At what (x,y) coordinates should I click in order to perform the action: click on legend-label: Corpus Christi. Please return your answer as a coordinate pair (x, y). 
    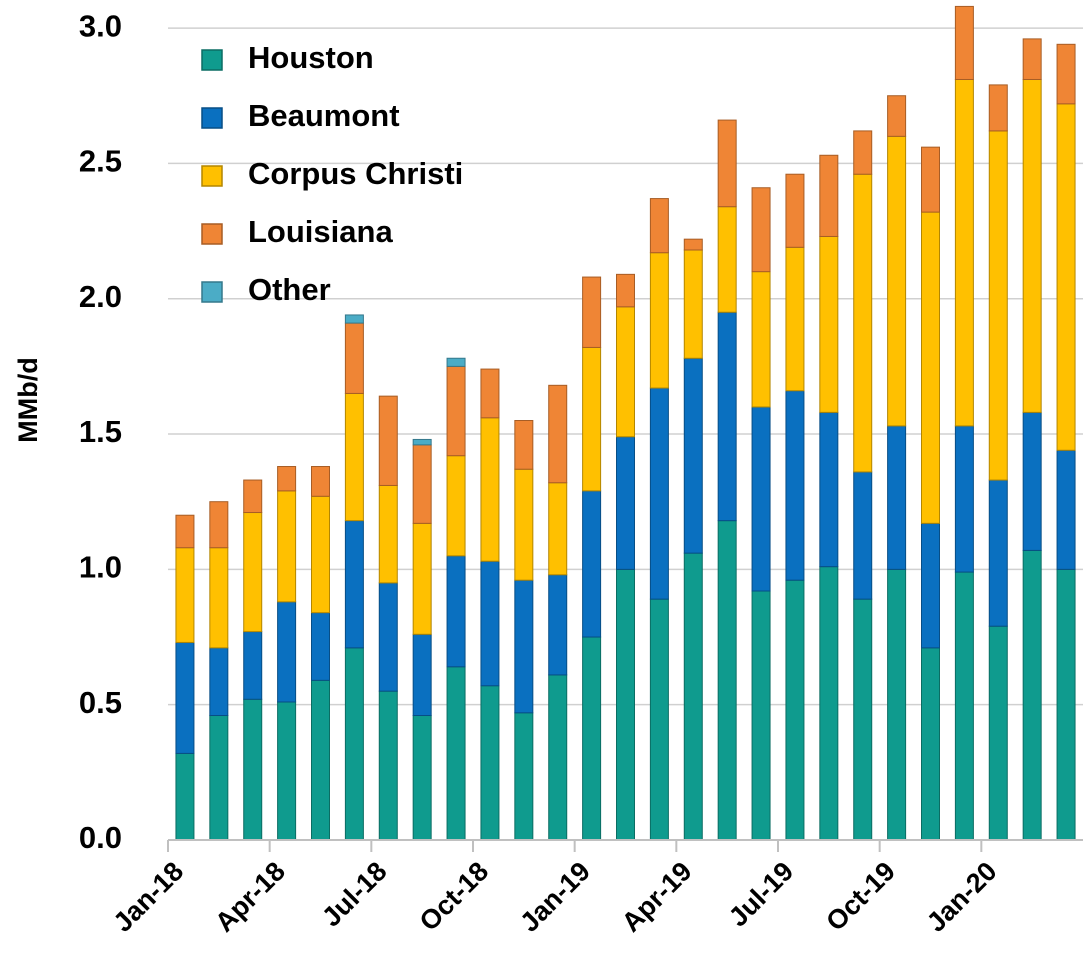
    Looking at the image, I should click on (355, 173).